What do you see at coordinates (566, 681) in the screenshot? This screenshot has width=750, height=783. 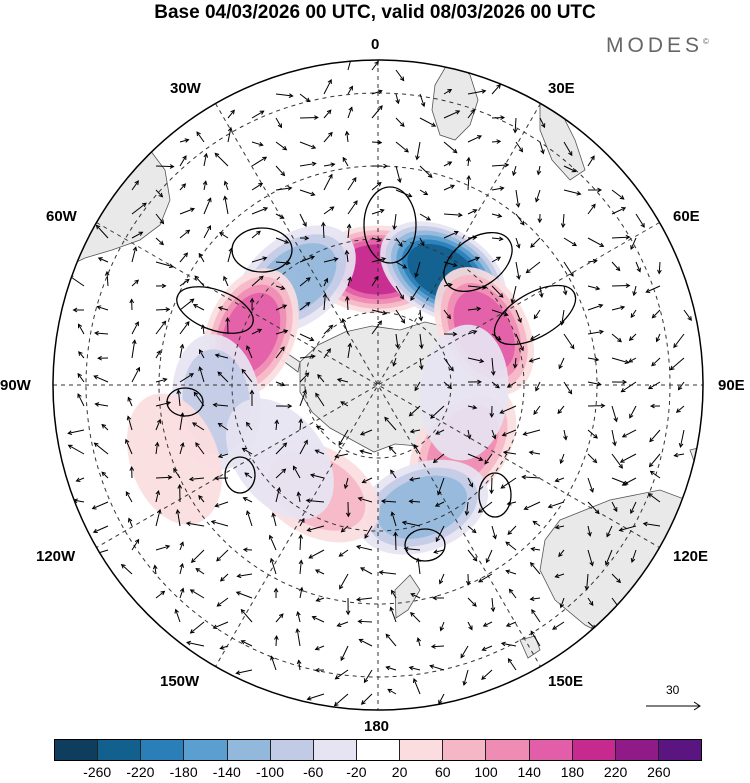 I see `lon-label-150e: 150E` at bounding box center [566, 681].